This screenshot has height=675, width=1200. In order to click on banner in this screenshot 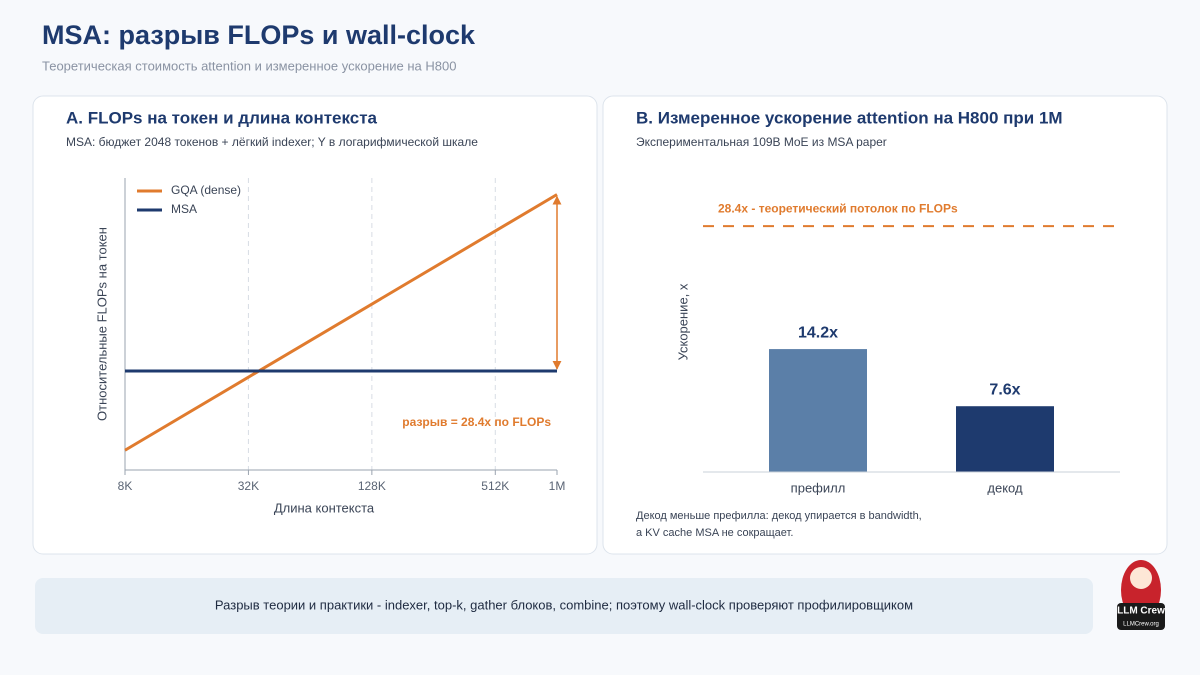, I will do `click(564, 606)`.